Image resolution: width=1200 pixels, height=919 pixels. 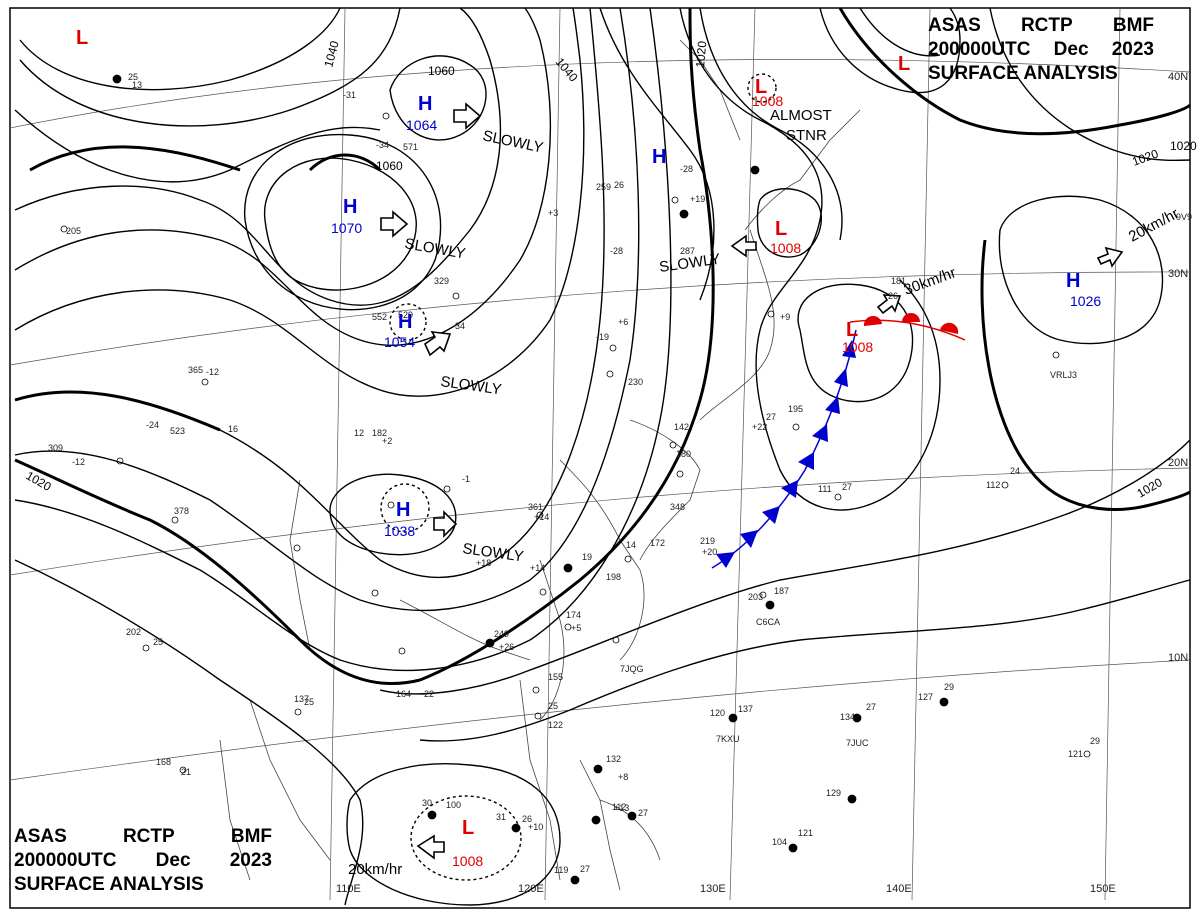 I want to click on latitude-label: 10N, so click(x=1178, y=658).